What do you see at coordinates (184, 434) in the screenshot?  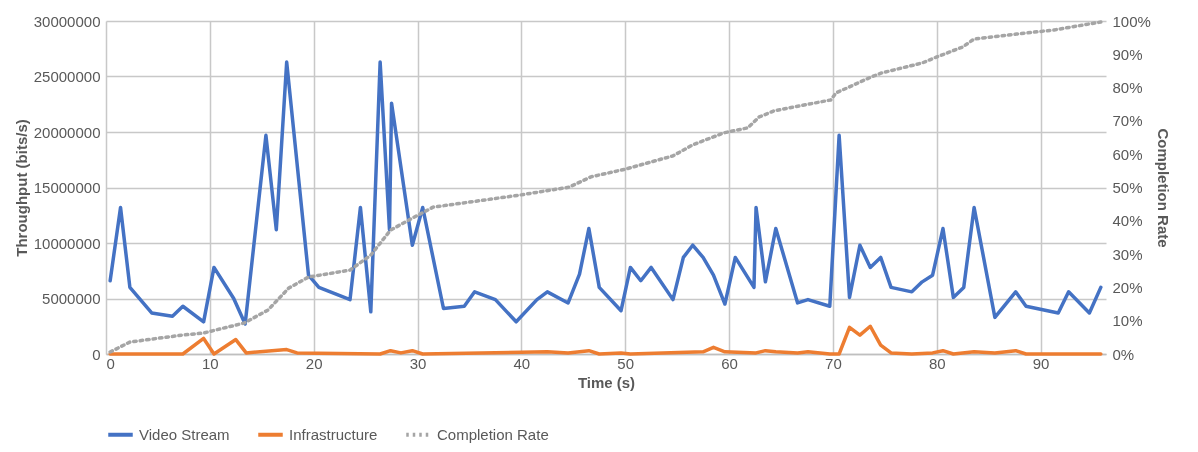 I see `legend-label: Video Stream` at bounding box center [184, 434].